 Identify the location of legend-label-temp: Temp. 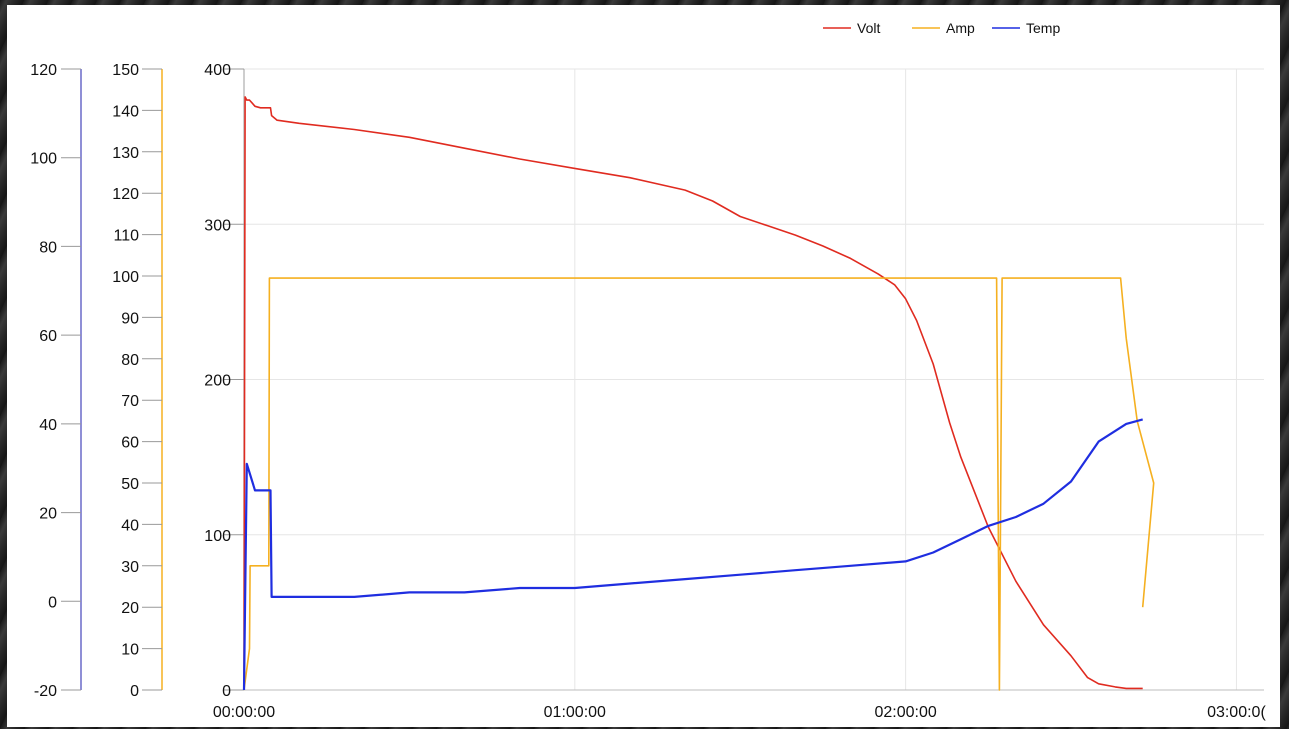
(1043, 28).